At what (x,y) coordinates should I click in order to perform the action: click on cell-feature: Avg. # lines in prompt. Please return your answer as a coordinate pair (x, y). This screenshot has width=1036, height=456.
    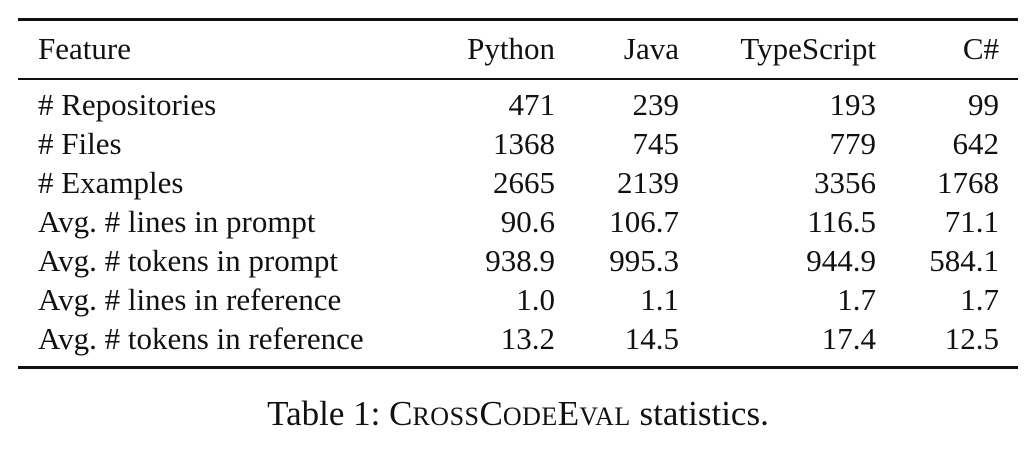
    Looking at the image, I should click on (177, 221).